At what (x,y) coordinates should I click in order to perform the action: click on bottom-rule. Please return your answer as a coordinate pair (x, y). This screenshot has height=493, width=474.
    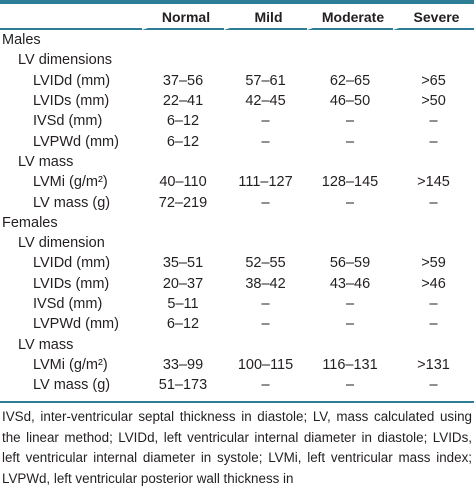
    Looking at the image, I should click on (237, 402).